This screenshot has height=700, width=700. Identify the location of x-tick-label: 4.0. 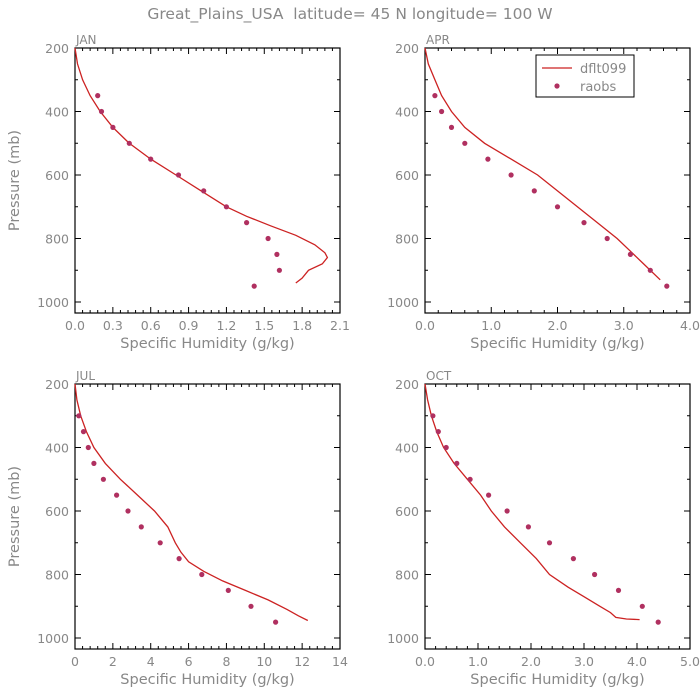
(690, 325).